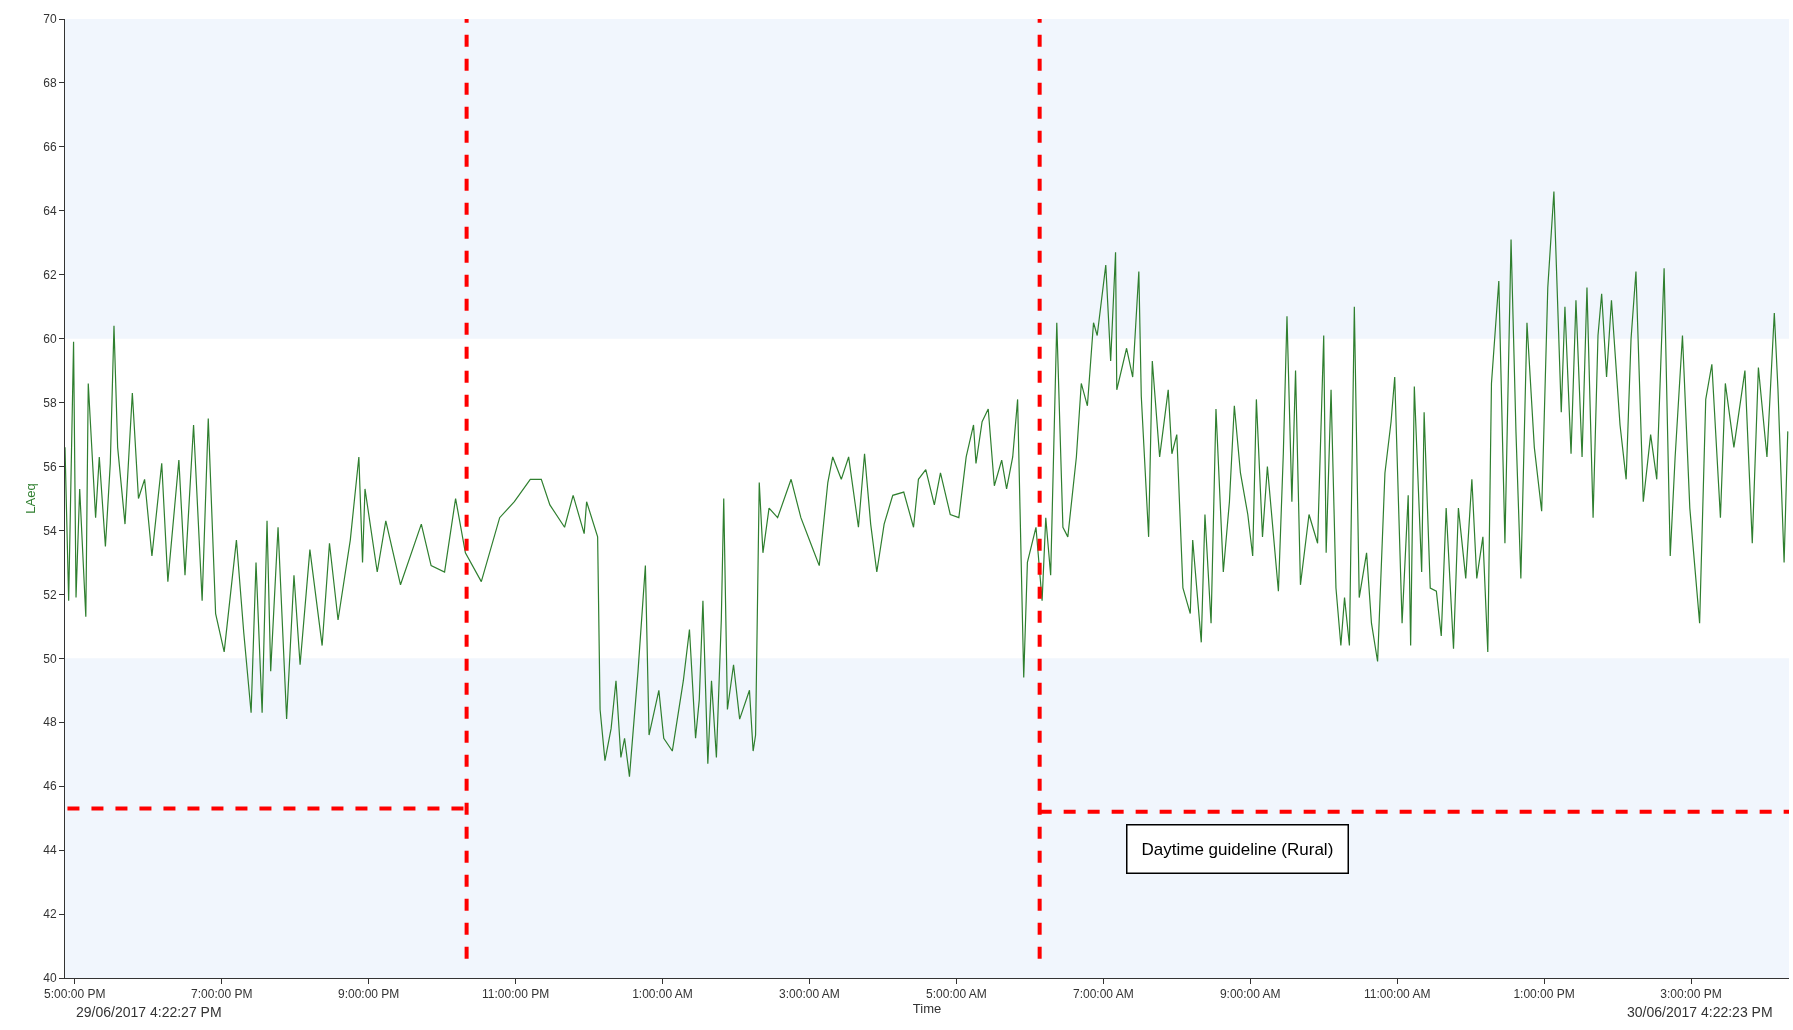 The image size is (1793, 1030). Describe the element at coordinates (50, 466) in the screenshot. I see `y-tick-label: 56` at that location.